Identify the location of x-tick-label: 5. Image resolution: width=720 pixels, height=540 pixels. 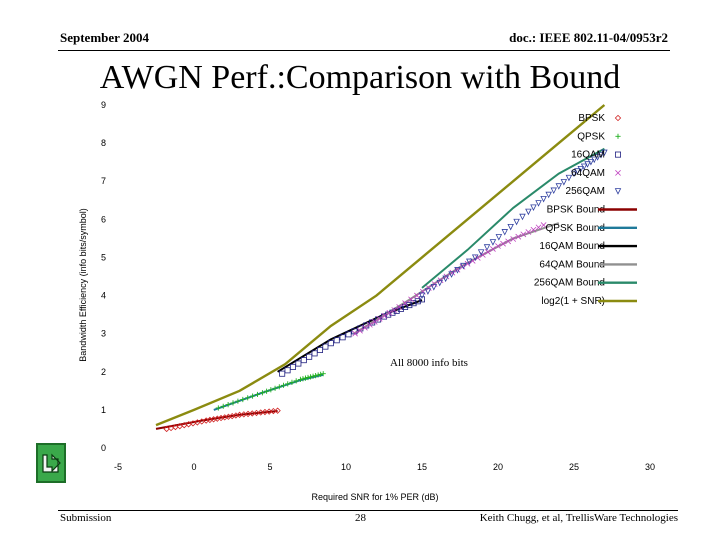
(269, 467).